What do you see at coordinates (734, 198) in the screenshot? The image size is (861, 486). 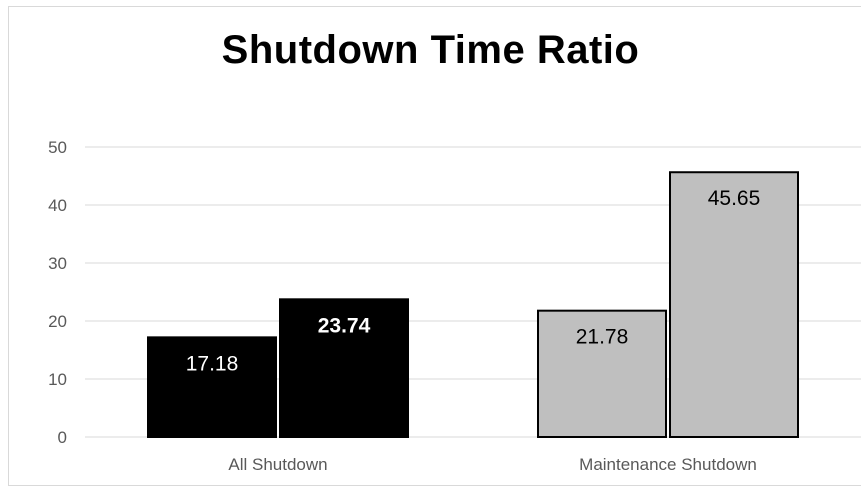 I see `data-label: 45.65` at bounding box center [734, 198].